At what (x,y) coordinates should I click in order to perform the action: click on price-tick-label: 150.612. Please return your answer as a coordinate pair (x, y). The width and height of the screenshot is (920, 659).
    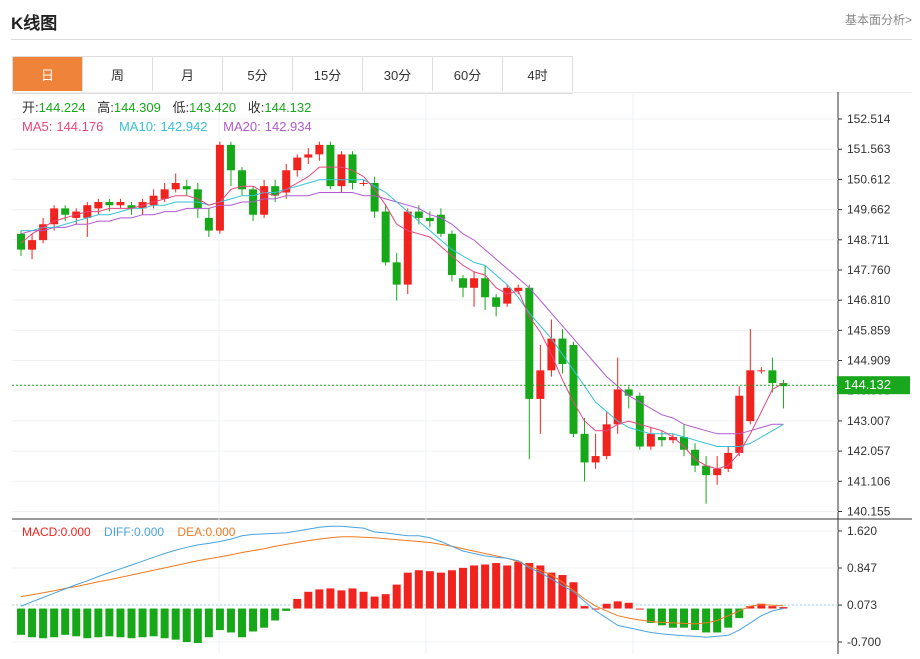
    Looking at the image, I should click on (869, 179).